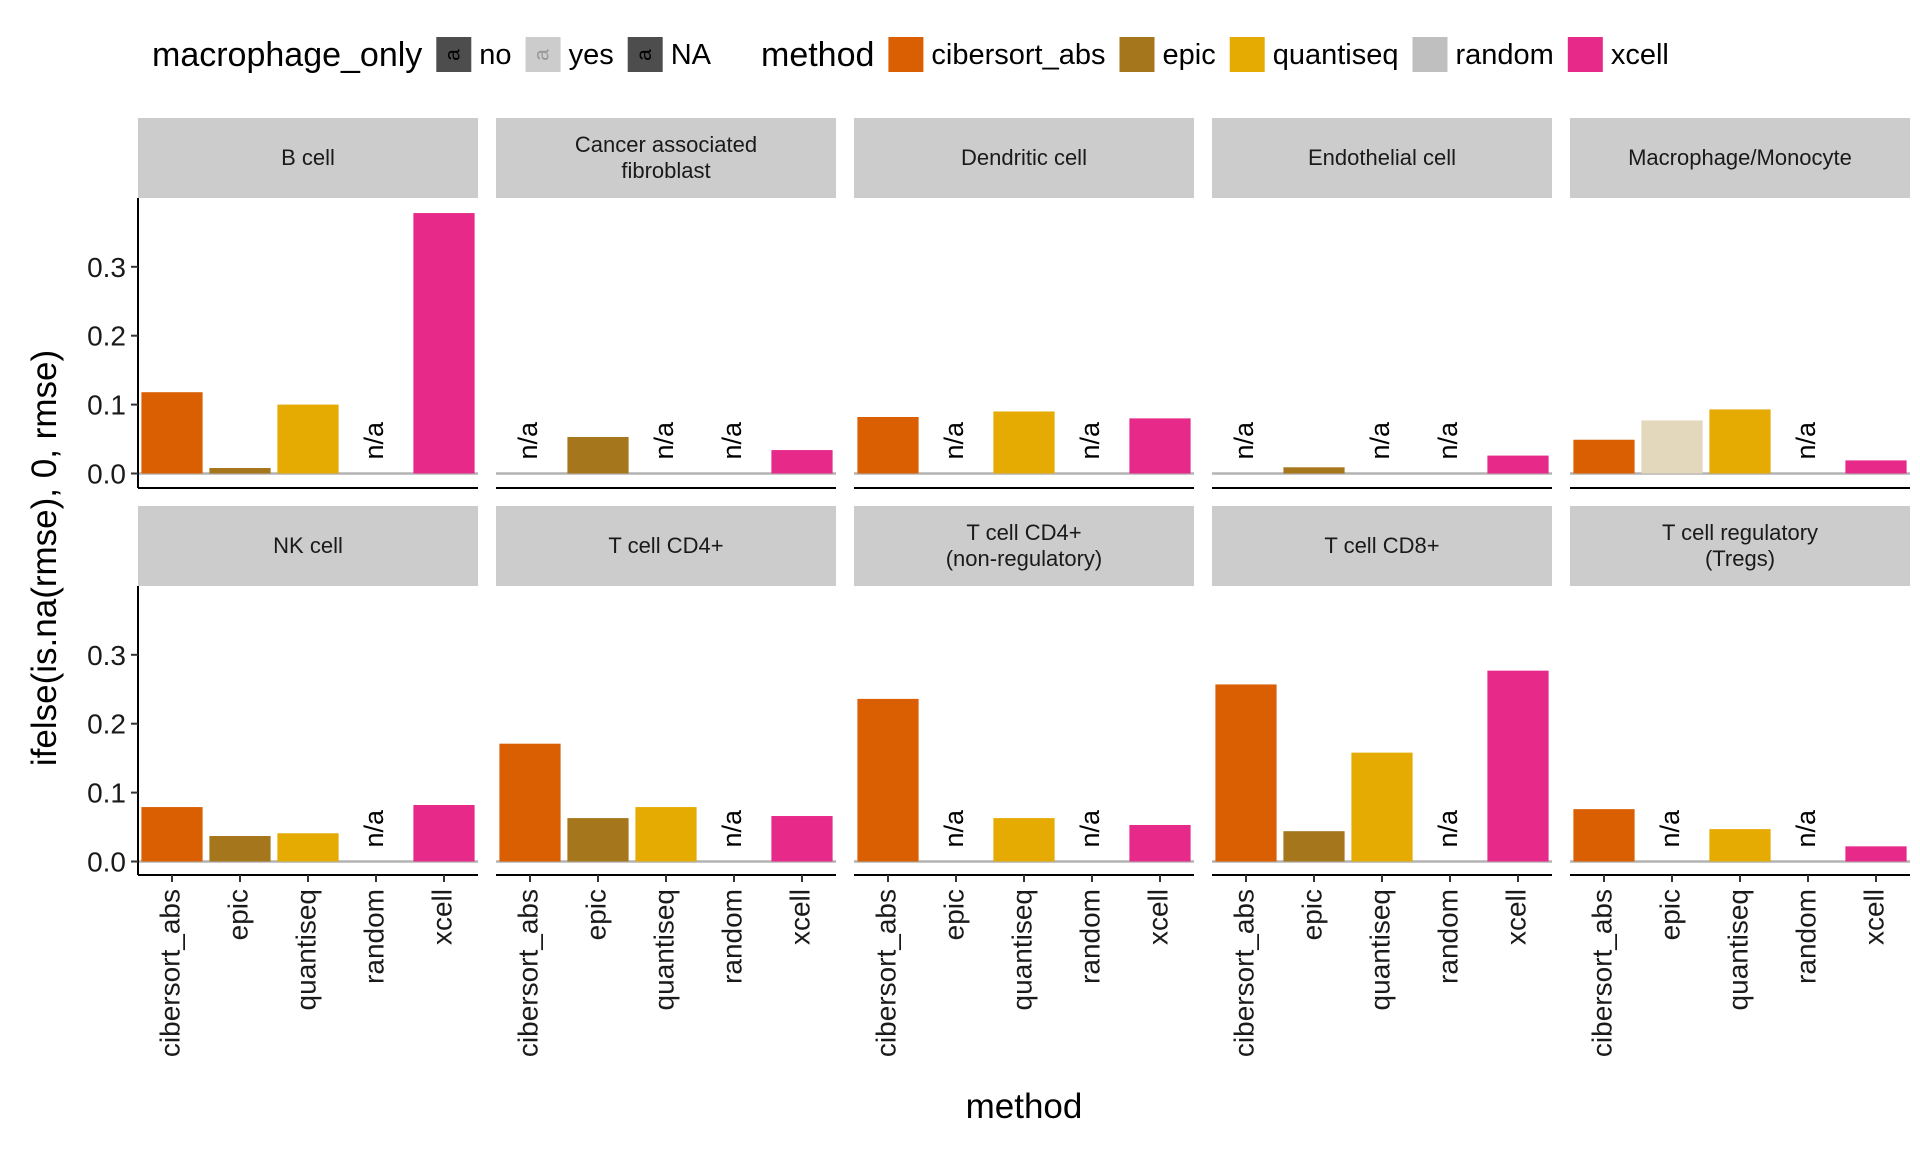 The height and width of the screenshot is (1152, 1920). I want to click on legend-label-xcell: xcell, so click(1640, 55).